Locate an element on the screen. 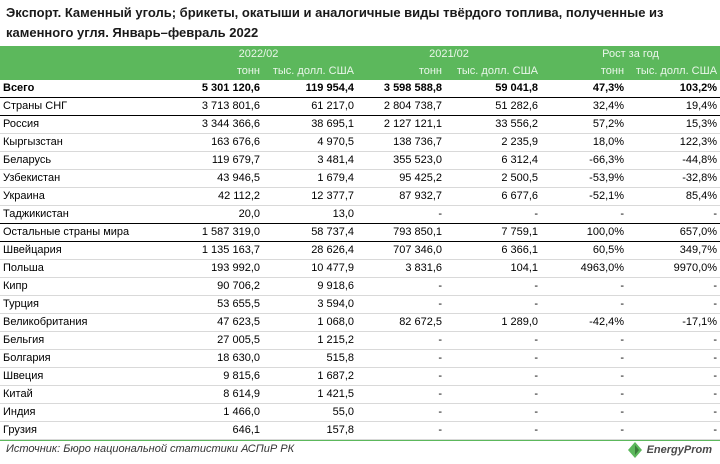 The height and width of the screenshot is (464, 720). table-row: Швеция 9 815,6 1 687,2- - - - is located at coordinates (360, 376).